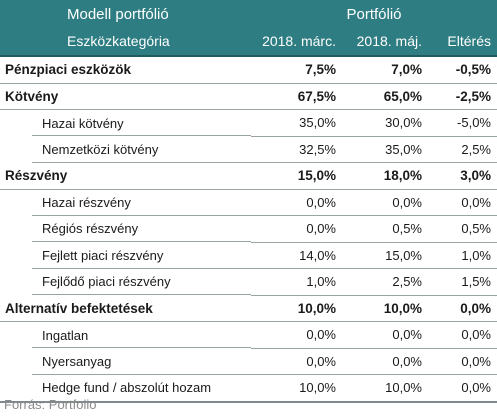 Image resolution: width=497 pixels, height=417 pixels. What do you see at coordinates (385, 43) in the screenshot?
I see `header-col-may: 2018. máj.` at bounding box center [385, 43].